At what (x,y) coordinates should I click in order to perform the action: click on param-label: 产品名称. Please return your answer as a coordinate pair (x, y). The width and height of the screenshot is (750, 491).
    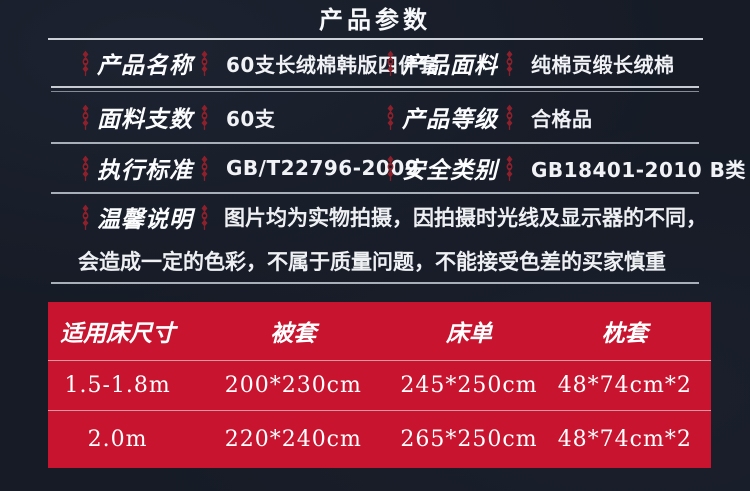
    Looking at the image, I should click on (145, 65).